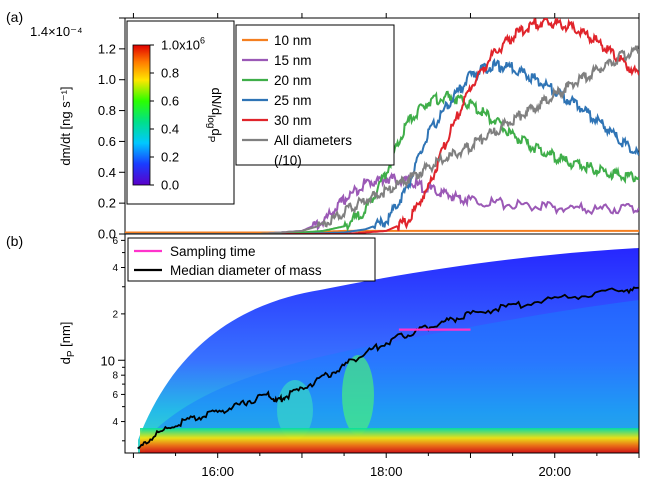 This screenshot has height=490, width=646. What do you see at coordinates (107, 234) in the screenshot?
I see `y-tick-label: 0.0` at bounding box center [107, 234].